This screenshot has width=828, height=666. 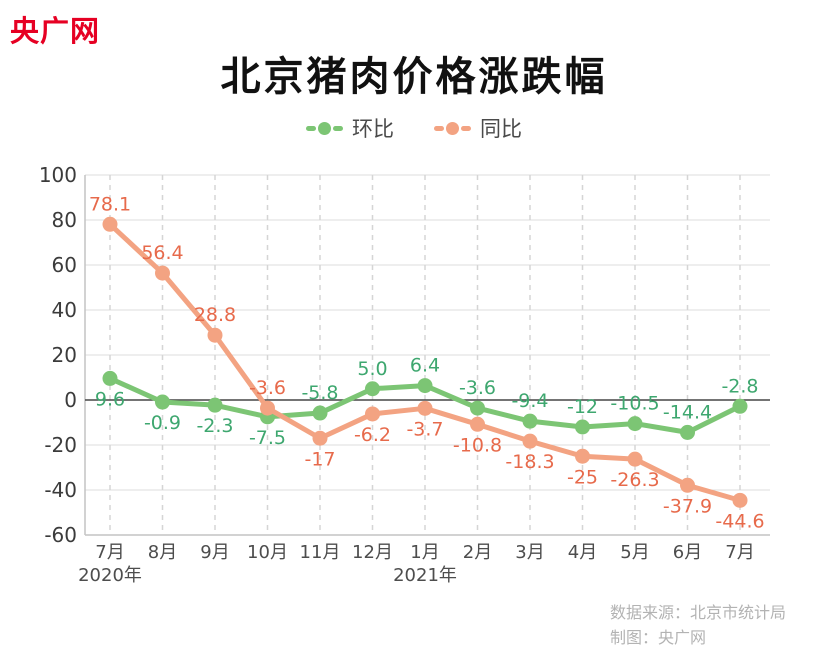 What do you see at coordinates (214, 552) in the screenshot?
I see `x-axis-tick-label: 9月` at bounding box center [214, 552].